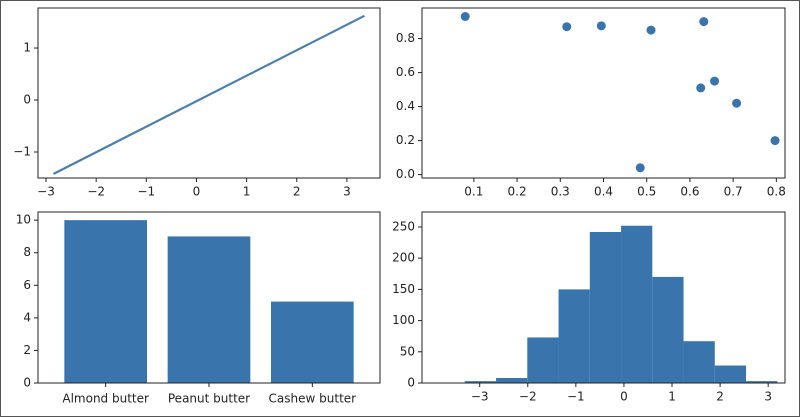 The width and height of the screenshot is (800, 417). Describe the element at coordinates (403, 258) in the screenshot. I see `y-tick-label: 200` at that location.